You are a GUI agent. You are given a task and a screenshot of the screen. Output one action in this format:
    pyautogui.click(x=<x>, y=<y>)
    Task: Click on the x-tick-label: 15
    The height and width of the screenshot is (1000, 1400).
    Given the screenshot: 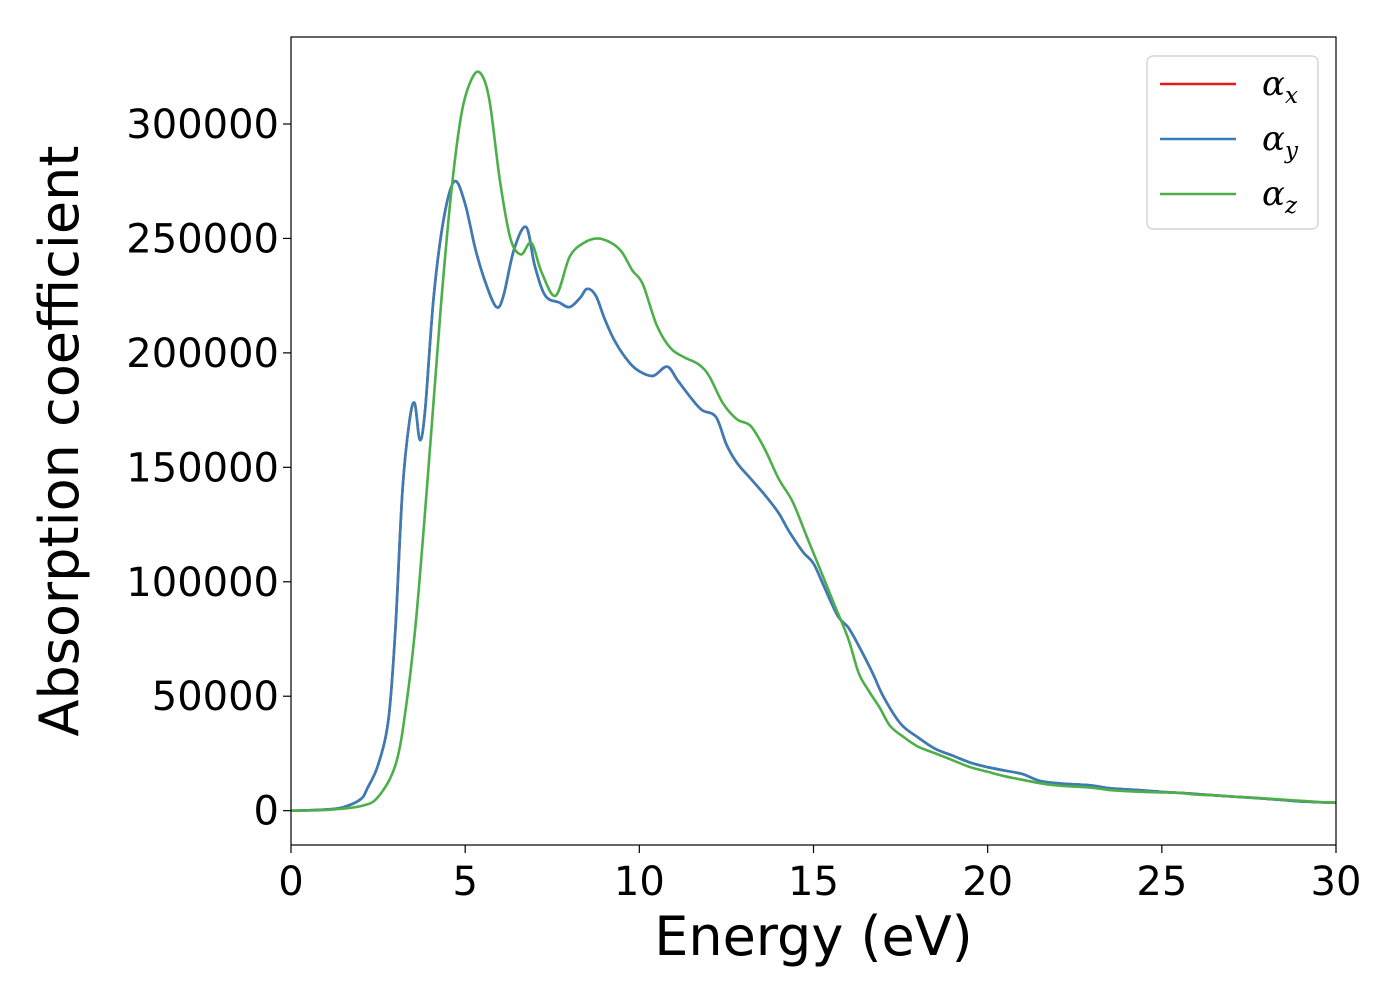 What is the action you would take?
    pyautogui.click(x=813, y=882)
    